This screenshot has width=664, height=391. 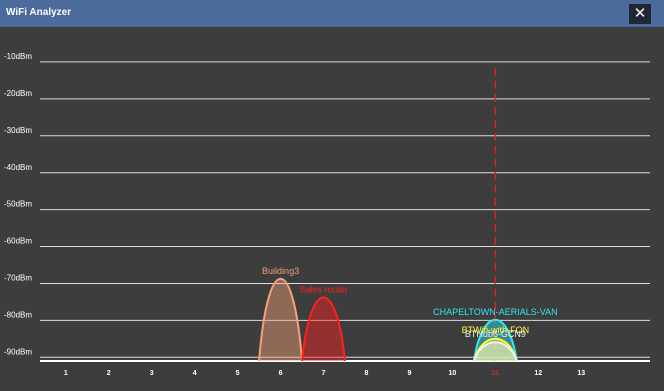 I want to click on window-title: WiFi Analyzer, so click(x=39, y=12).